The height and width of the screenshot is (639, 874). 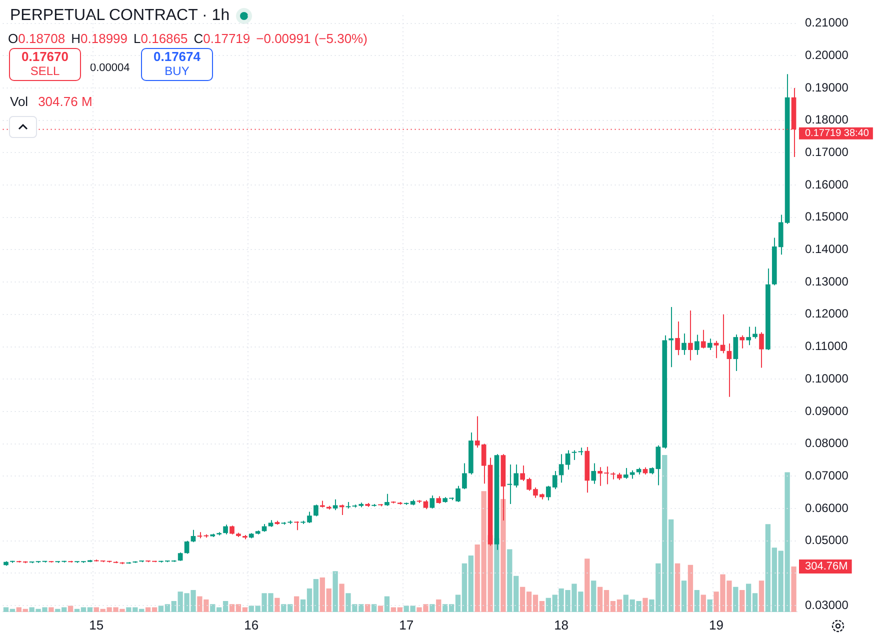 What do you see at coordinates (406, 624) in the screenshot?
I see `x-tick-label: 17` at bounding box center [406, 624].